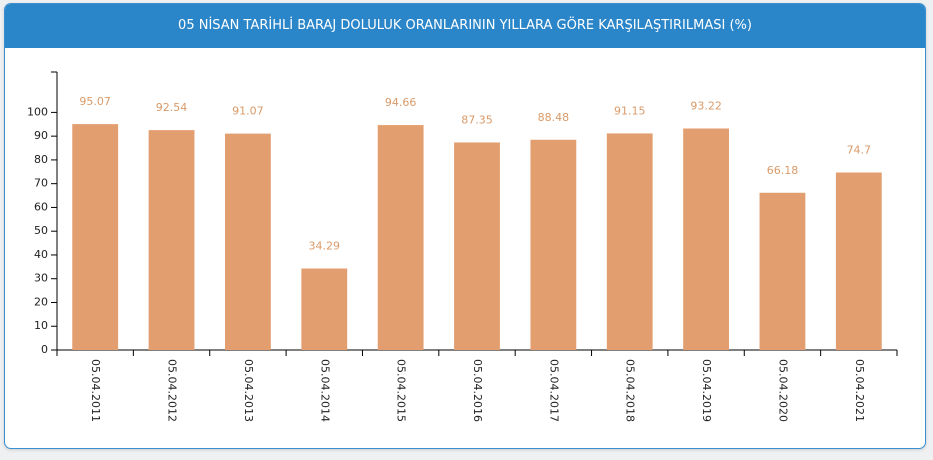 The height and width of the screenshot is (460, 933). I want to click on y-tick-label: 70, so click(41, 183).